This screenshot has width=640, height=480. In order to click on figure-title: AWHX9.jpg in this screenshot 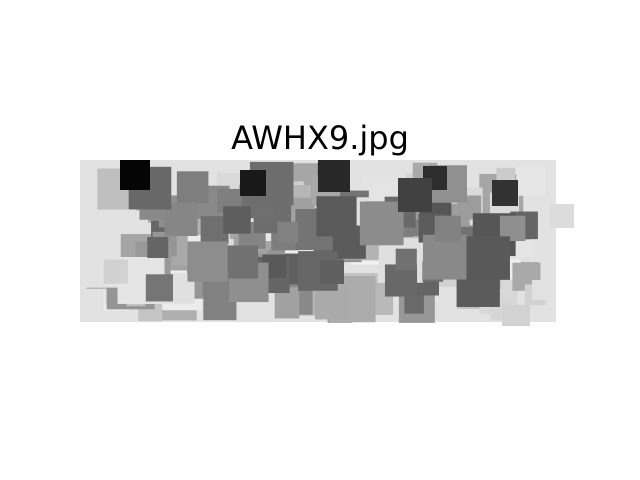, I will do `click(320, 138)`.